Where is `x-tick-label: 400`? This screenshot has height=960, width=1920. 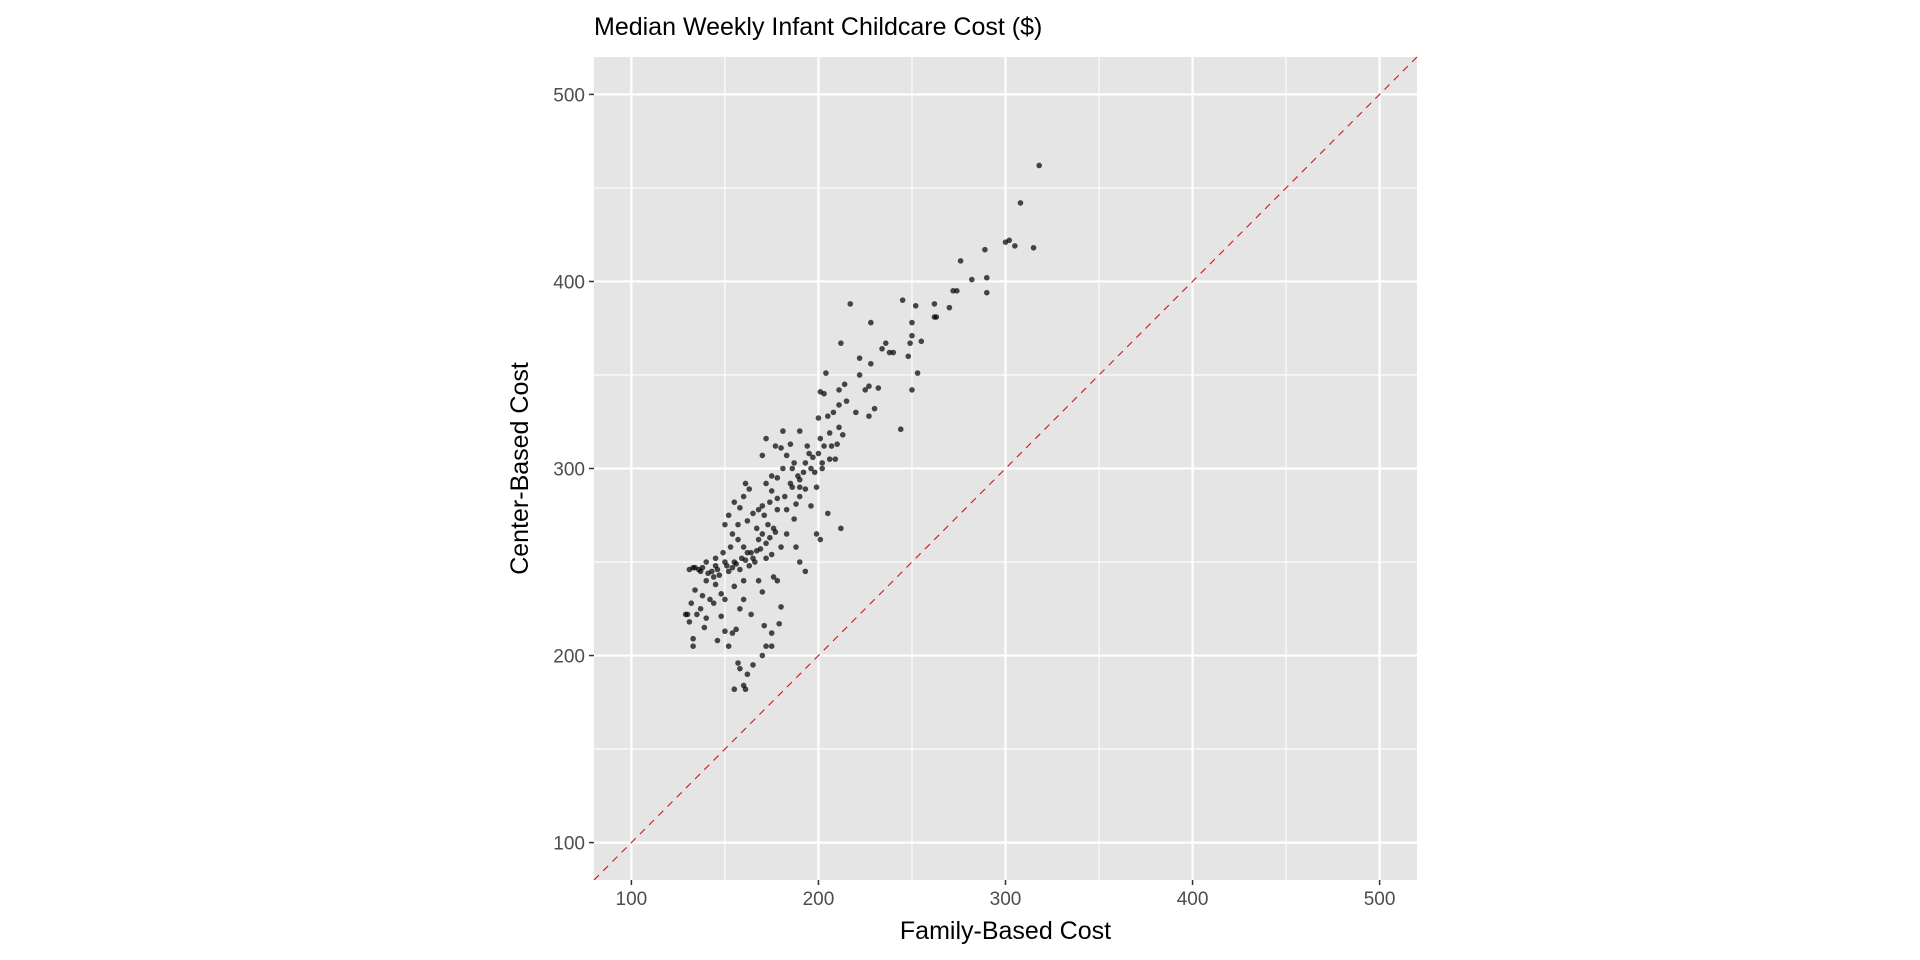 x-tick-label: 400 is located at coordinates (1193, 899).